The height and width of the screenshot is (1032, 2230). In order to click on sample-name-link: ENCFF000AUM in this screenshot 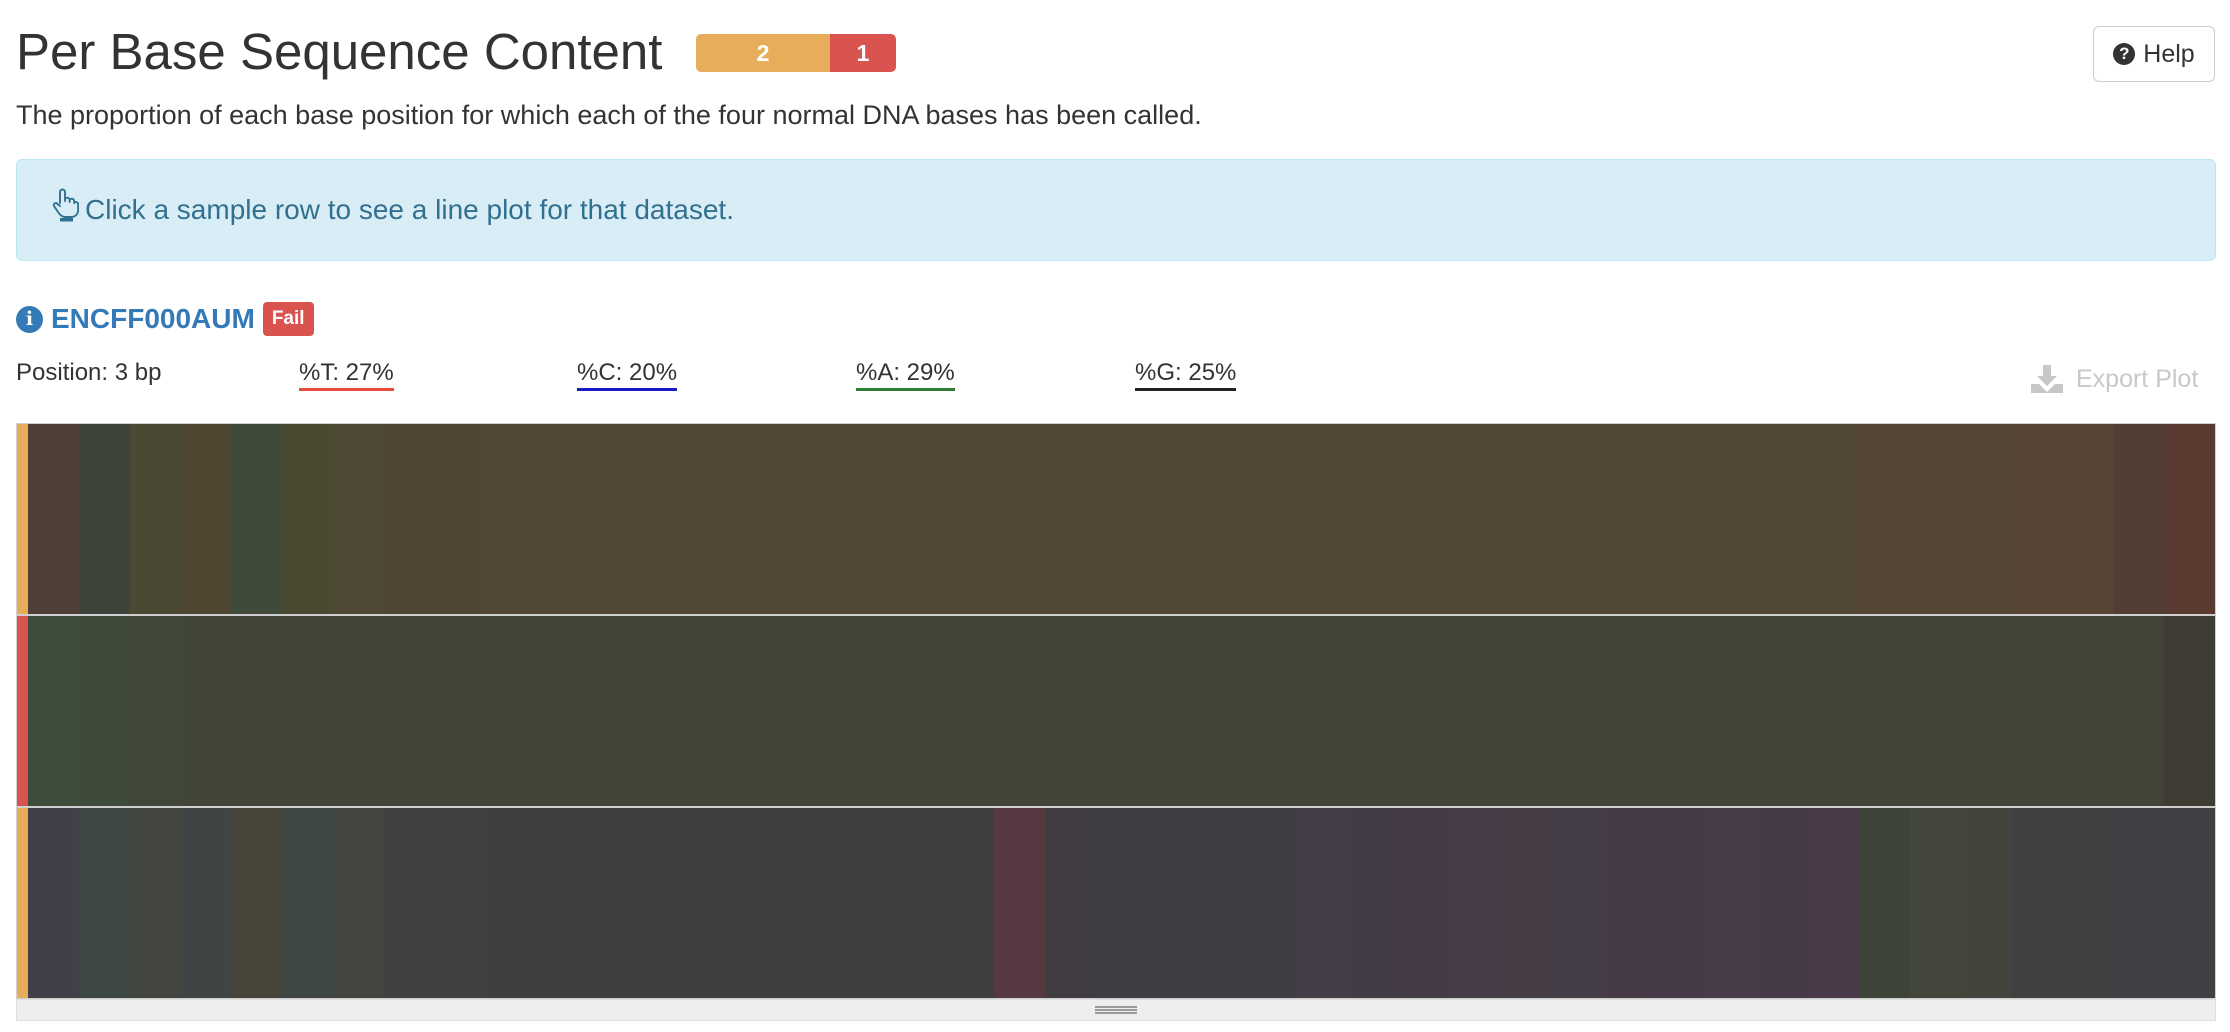, I will do `click(153, 318)`.